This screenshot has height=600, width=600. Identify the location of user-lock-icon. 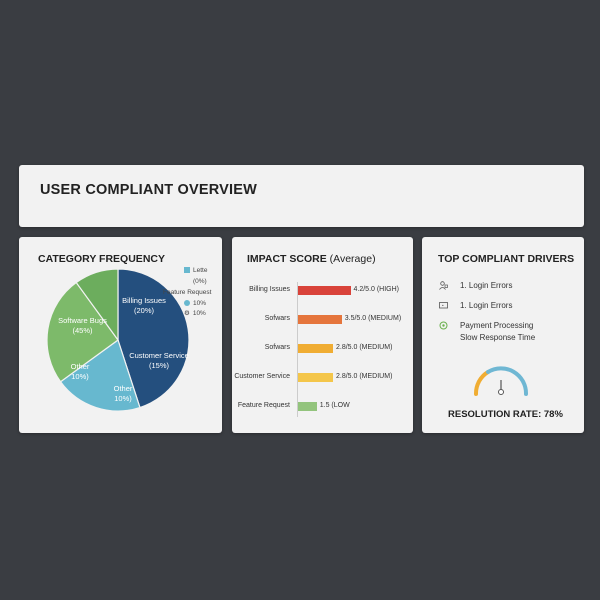
(443, 285).